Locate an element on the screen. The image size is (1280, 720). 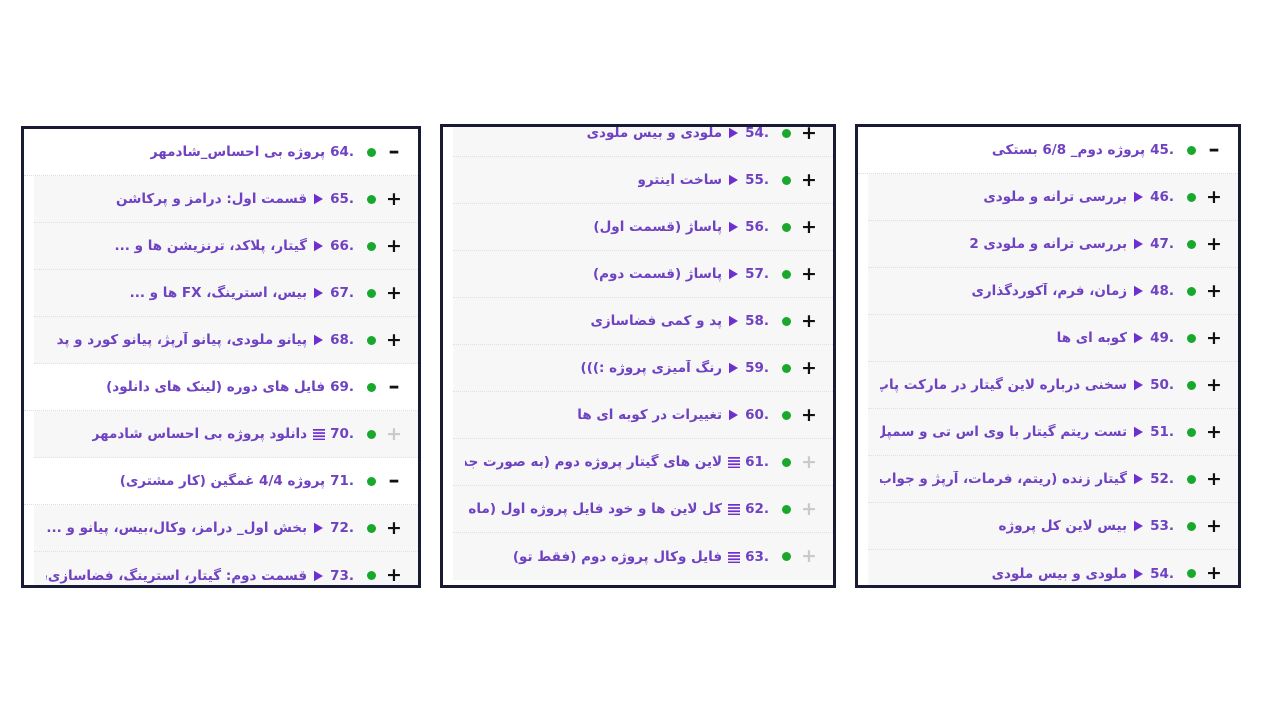
lecture-row: +47. بررسی ترانه و ملودی 2 is located at coordinates (1053, 244).